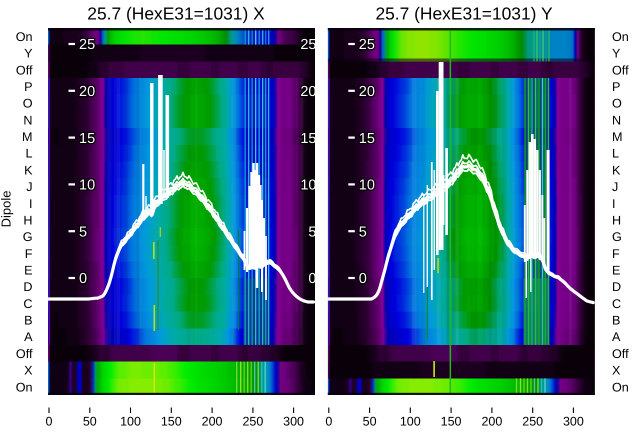 This screenshot has width=640, height=440. I want to click on svg-text: Dipole, so click(7, 209).